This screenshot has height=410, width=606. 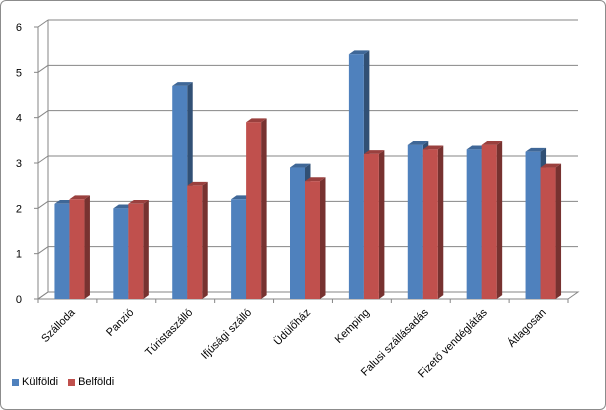 I want to click on x-tick-label-5: Kemping, so click(x=352, y=326).